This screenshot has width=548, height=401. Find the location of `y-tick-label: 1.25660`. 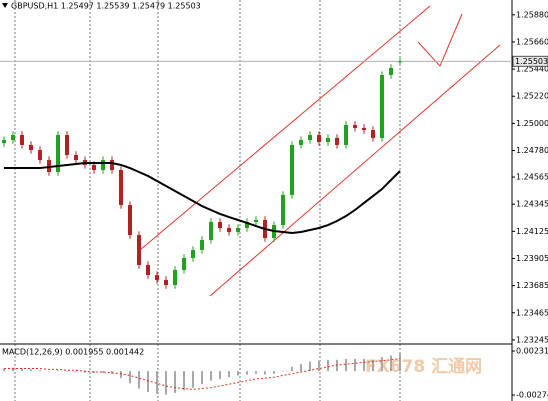

y-tick-label: 1.25660 is located at coordinates (532, 41).